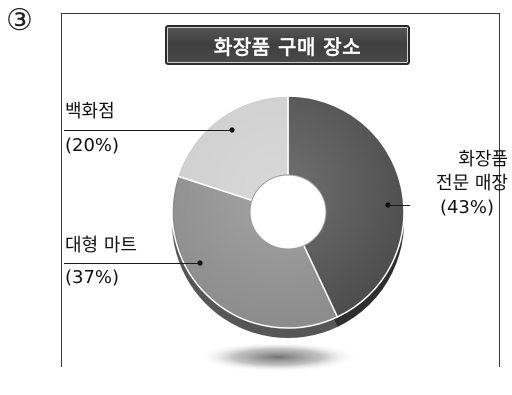 This screenshot has height=395, width=512. Describe the element at coordinates (499, 190) in the screenshot. I see `frame-right-border` at that location.